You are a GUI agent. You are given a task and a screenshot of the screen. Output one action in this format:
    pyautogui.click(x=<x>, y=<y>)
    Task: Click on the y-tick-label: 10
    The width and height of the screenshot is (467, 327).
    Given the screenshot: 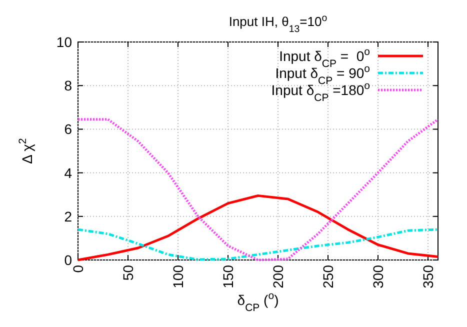 What is the action you would take?
    pyautogui.click(x=64, y=42)
    